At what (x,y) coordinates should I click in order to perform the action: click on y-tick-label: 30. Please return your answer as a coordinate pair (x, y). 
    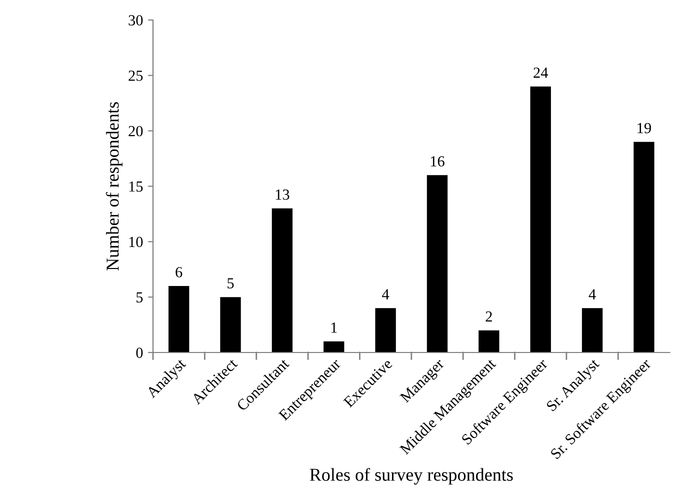
    Looking at the image, I should click on (135, 20).